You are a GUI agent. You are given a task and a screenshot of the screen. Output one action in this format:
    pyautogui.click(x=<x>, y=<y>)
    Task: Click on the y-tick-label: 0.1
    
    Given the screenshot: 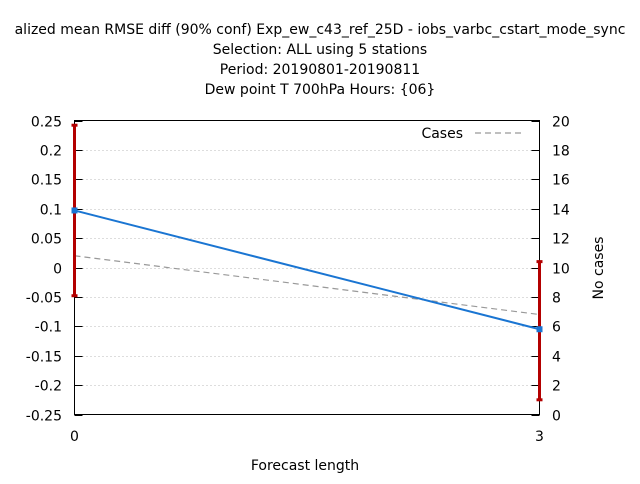 What is the action you would take?
    pyautogui.click(x=51, y=211)
    